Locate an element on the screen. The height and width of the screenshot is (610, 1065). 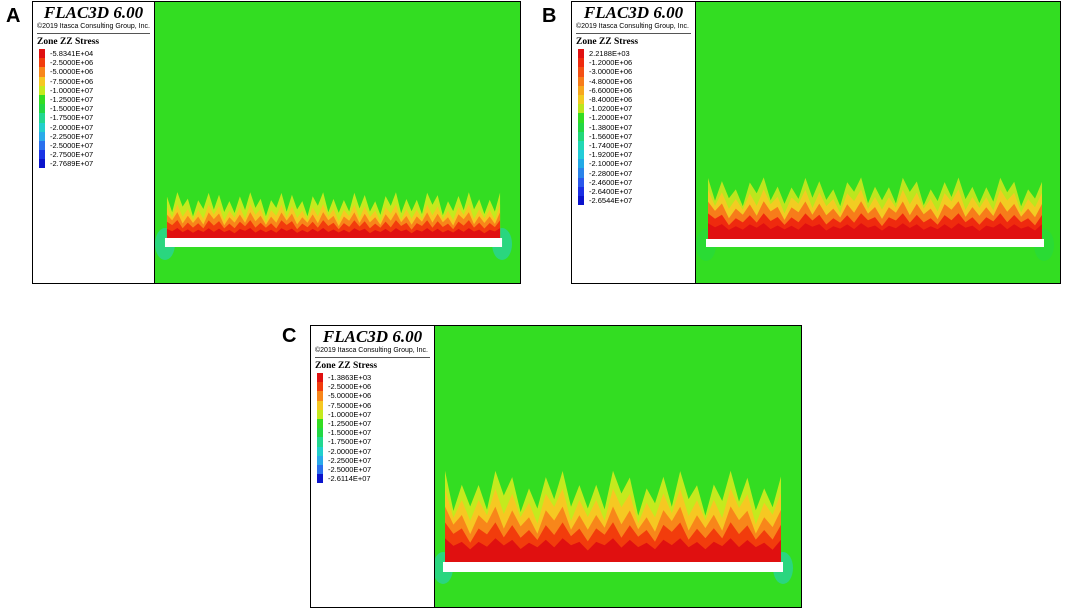
legend-row: -2.2500E+07 is located at coordinates (344, 460).